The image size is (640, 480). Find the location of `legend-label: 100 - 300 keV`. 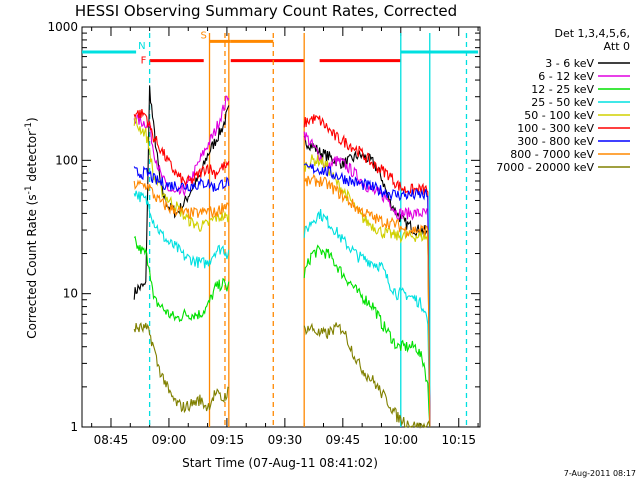

legend-label: 100 - 300 keV is located at coordinates (555, 128).